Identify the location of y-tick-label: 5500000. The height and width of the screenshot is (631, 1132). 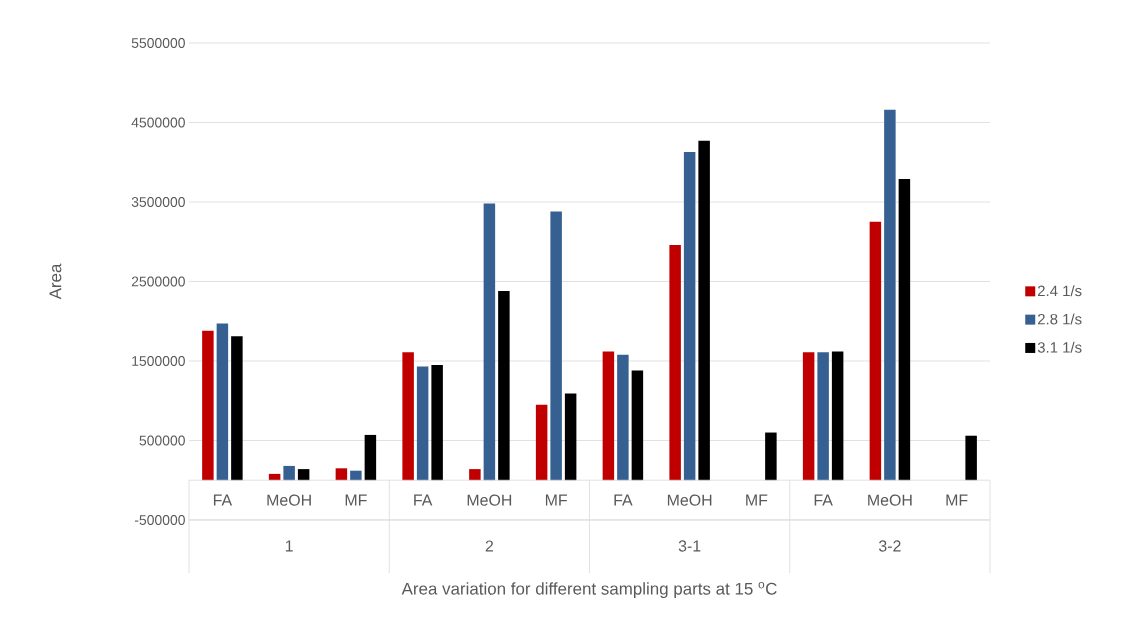
(158, 43).